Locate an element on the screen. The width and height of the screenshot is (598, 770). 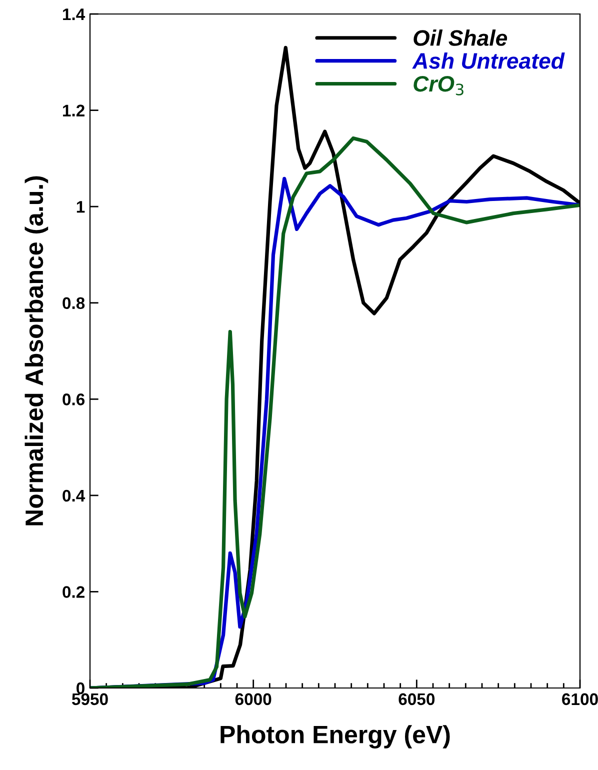
legend-label: Ash Untreated is located at coordinates (488, 60).